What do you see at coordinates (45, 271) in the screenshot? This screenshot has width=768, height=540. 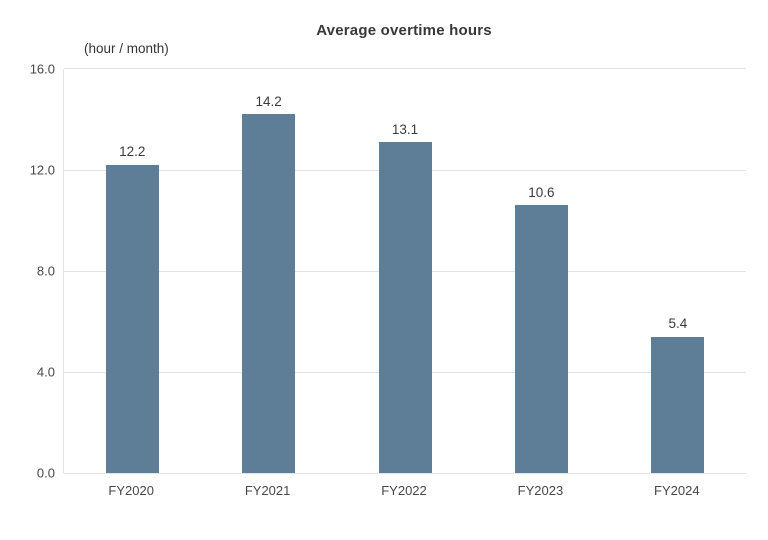 I see `y-tick-label-8.0: 8.0` at bounding box center [45, 271].